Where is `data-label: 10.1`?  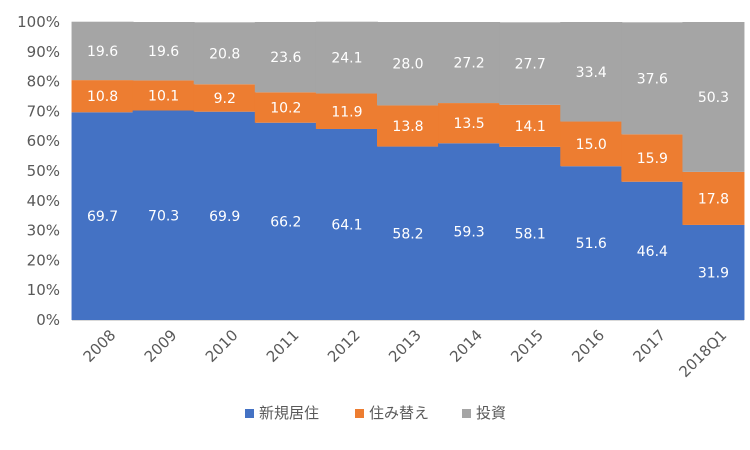
data-label: 10.1 is located at coordinates (163, 96).